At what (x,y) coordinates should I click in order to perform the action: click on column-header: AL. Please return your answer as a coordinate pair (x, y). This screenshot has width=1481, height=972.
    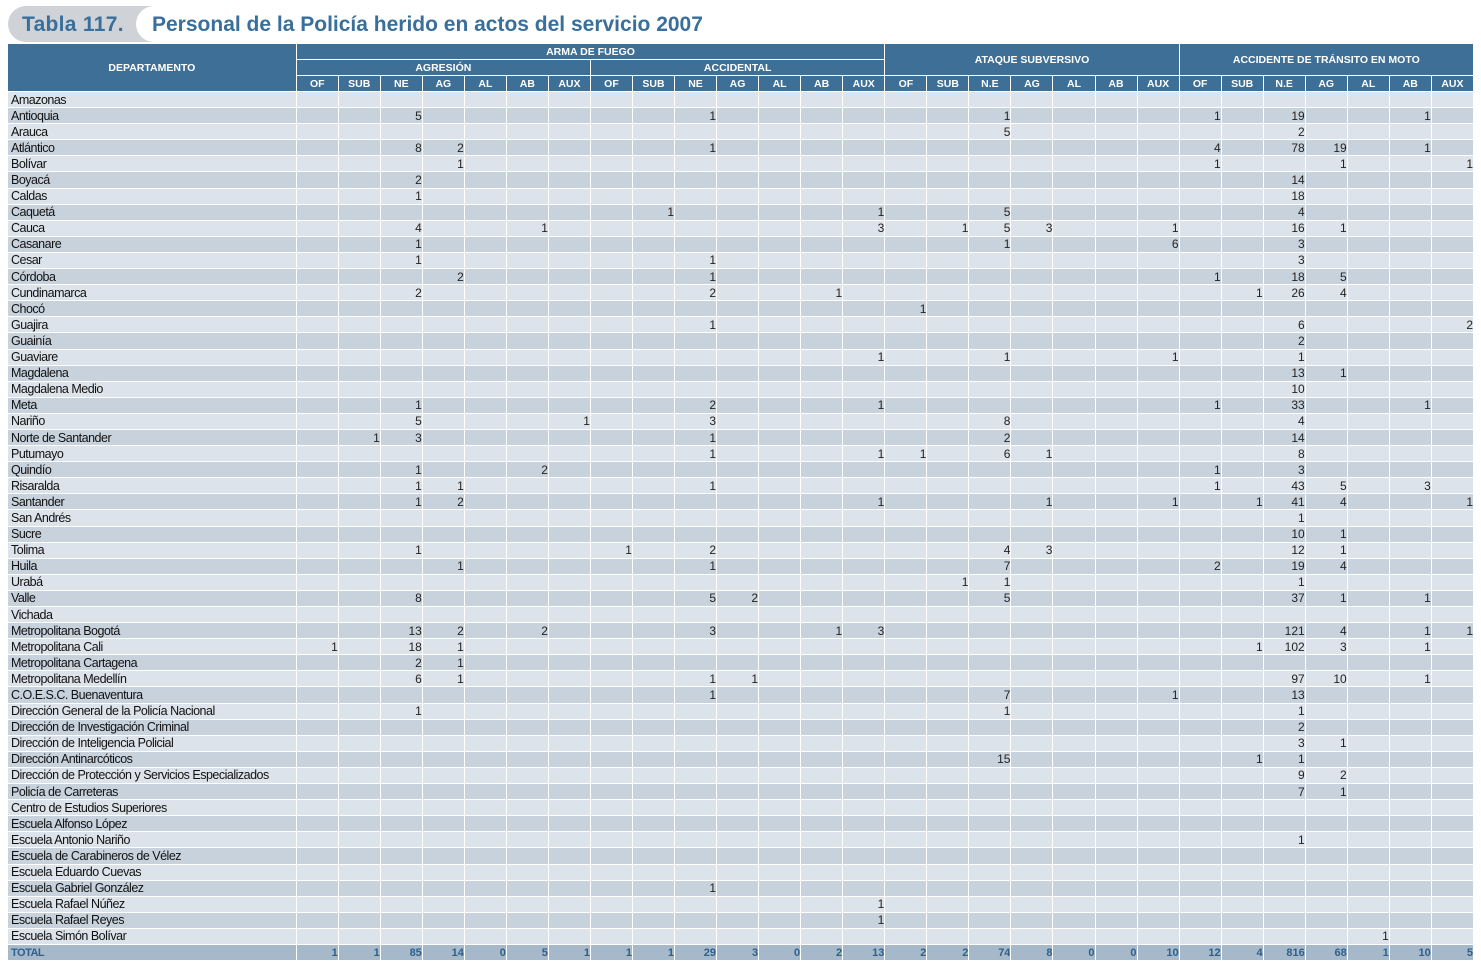
    Looking at the image, I should click on (485, 83).